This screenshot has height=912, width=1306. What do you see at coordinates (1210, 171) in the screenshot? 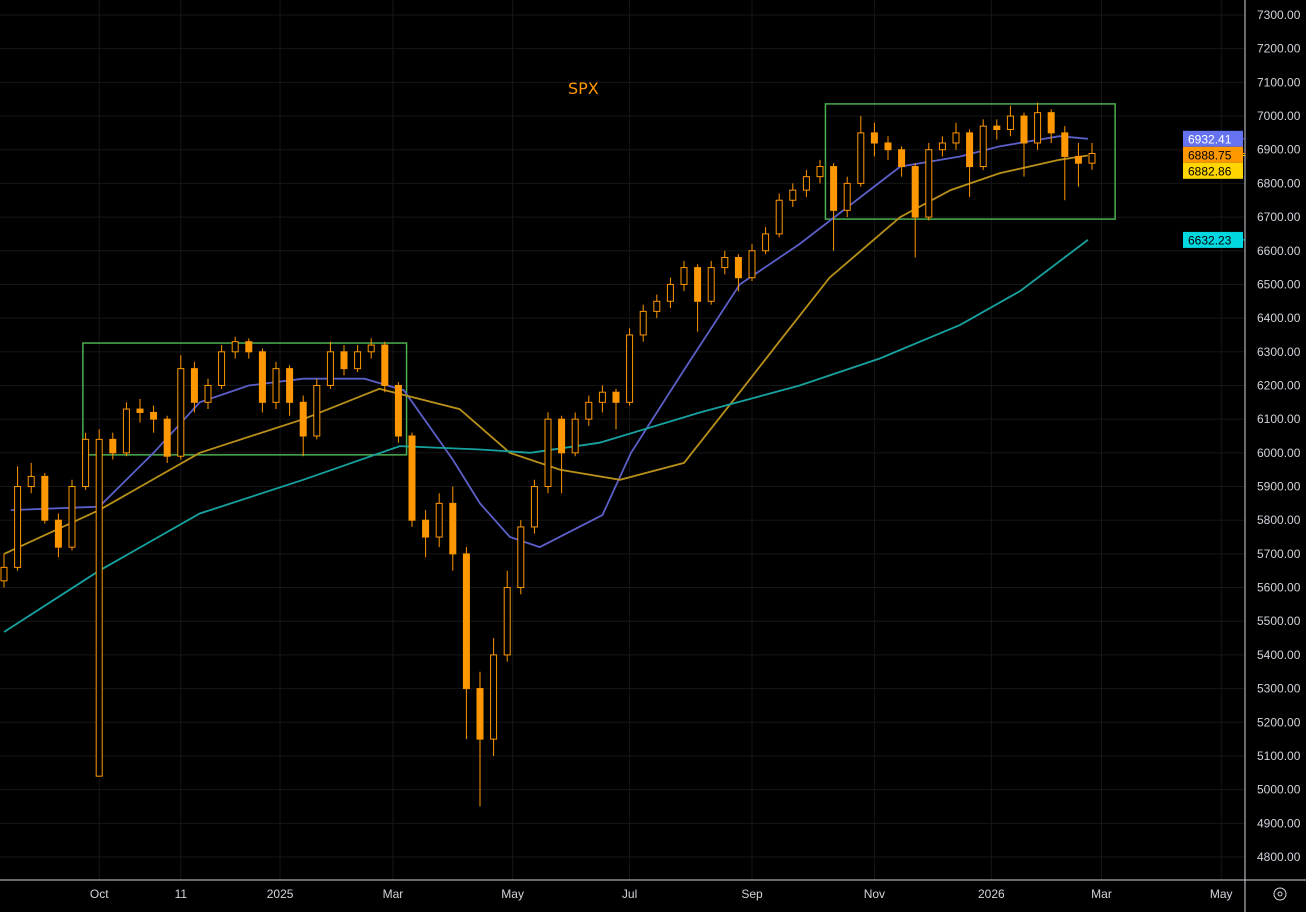
I see `price-label-text: 6882.86` at bounding box center [1210, 171].